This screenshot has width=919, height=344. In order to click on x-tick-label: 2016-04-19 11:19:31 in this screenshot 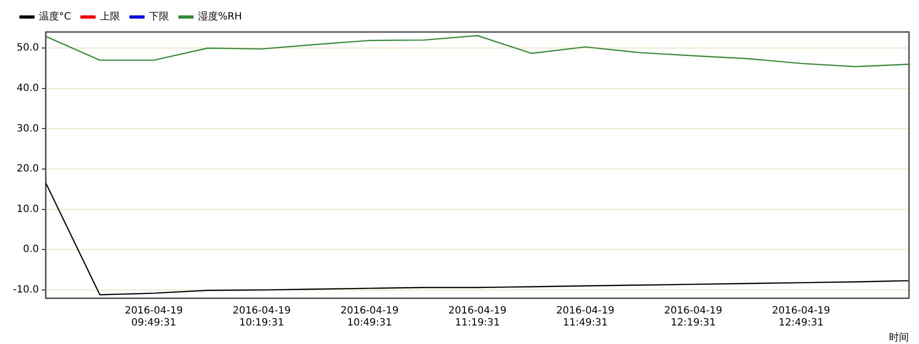, I will do `click(477, 317)`.